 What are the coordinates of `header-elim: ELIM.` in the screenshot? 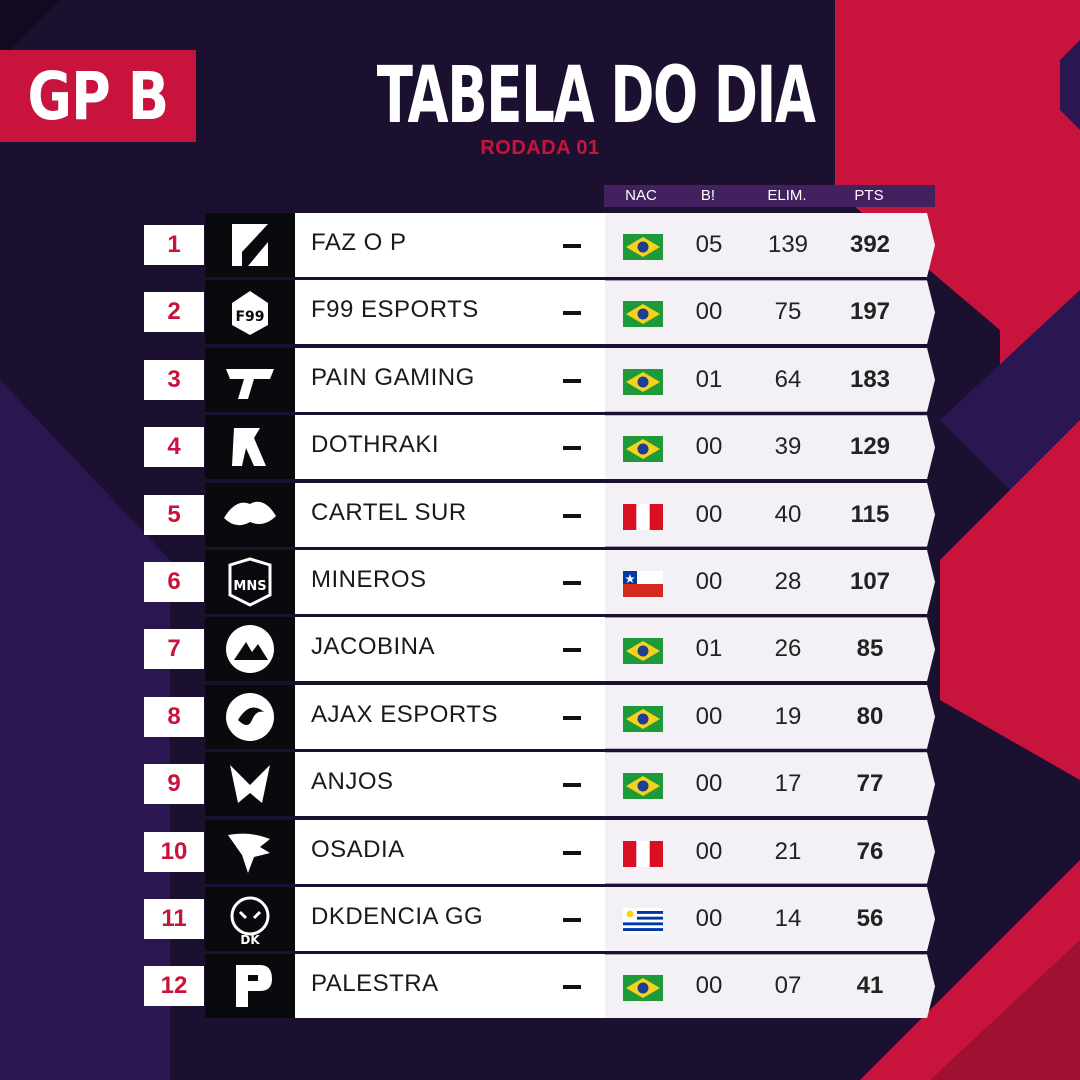 It's located at (787, 195).